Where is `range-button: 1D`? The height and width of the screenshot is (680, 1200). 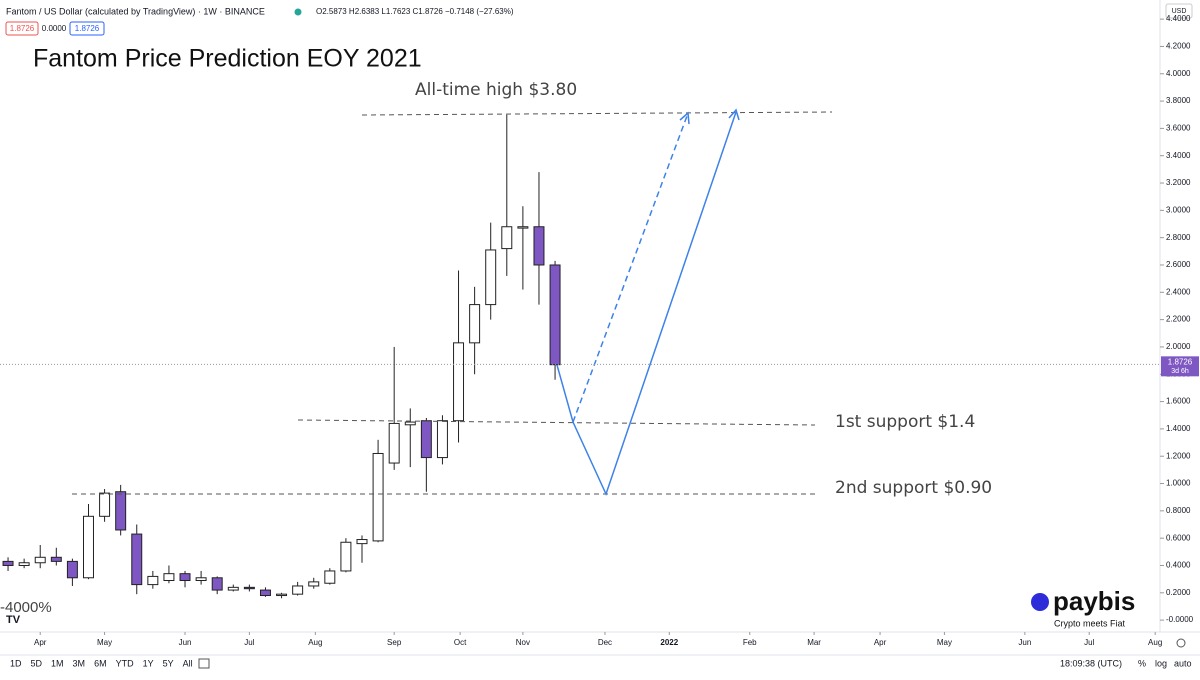
range-button: 1D is located at coordinates (16, 663).